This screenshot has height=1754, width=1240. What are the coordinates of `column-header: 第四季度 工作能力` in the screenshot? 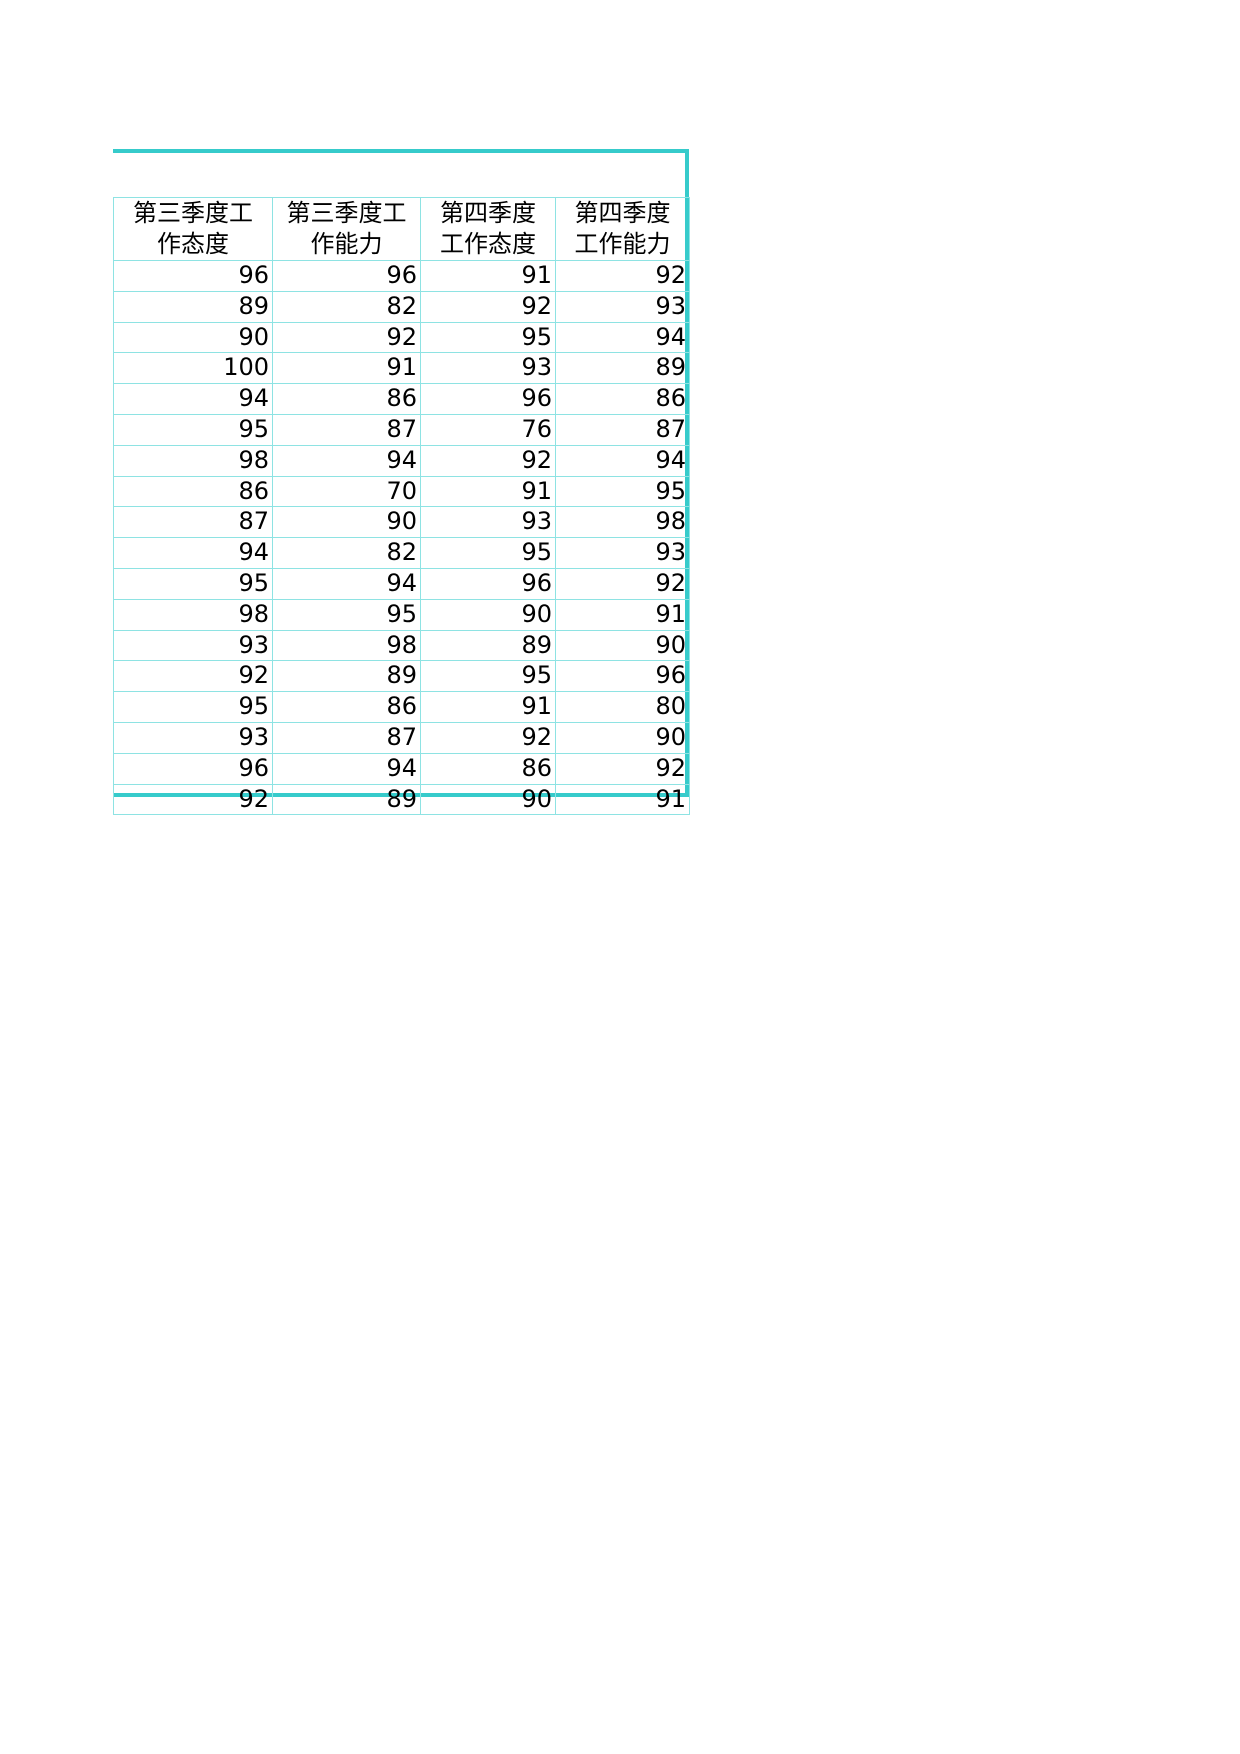 It's located at (622, 229).